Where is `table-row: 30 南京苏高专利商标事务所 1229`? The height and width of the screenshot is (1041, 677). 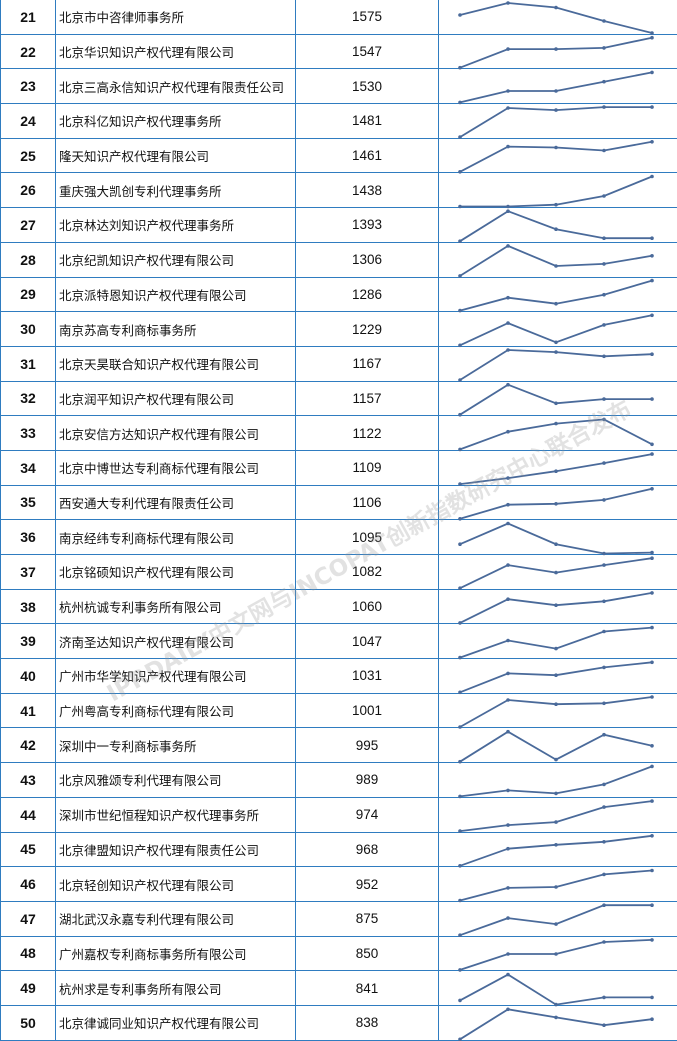 table-row: 30 南京苏高专利商标事务所 1229 is located at coordinates (338, 329).